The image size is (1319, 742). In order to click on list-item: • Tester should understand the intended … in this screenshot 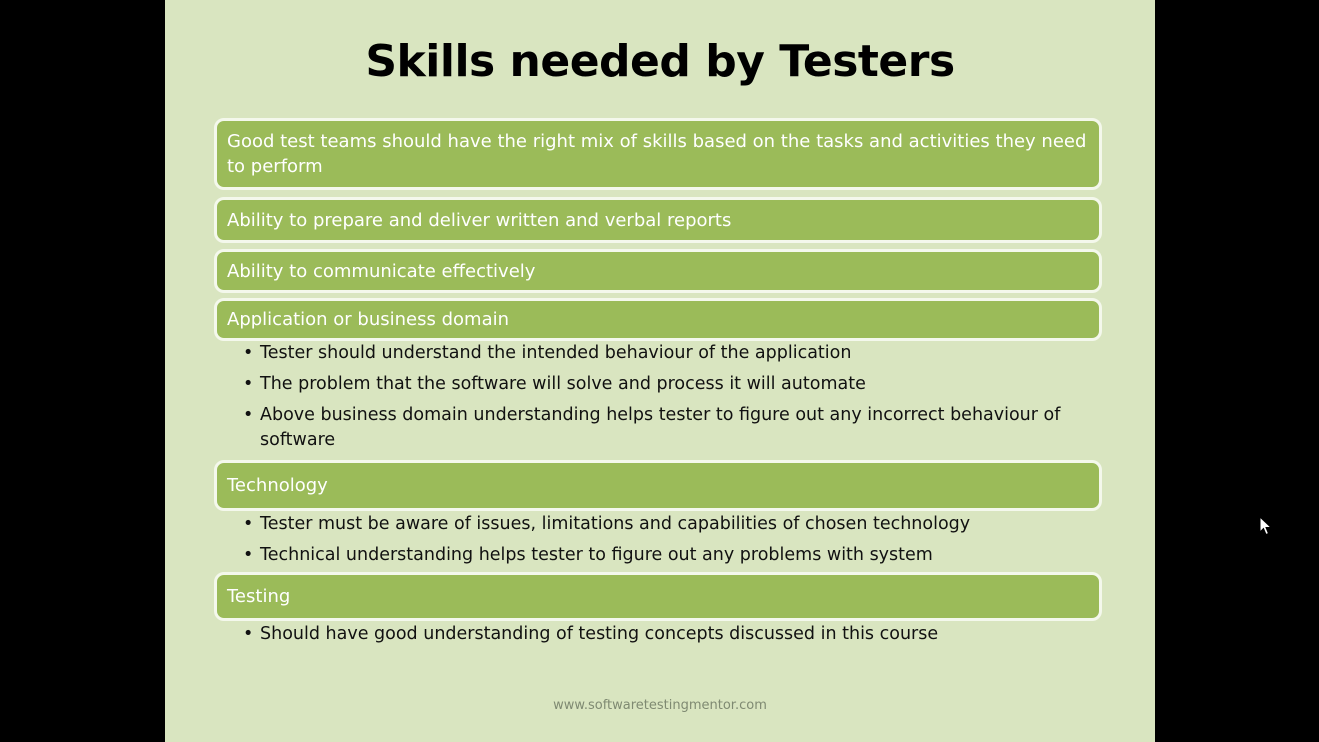, I will do `click(658, 353)`.